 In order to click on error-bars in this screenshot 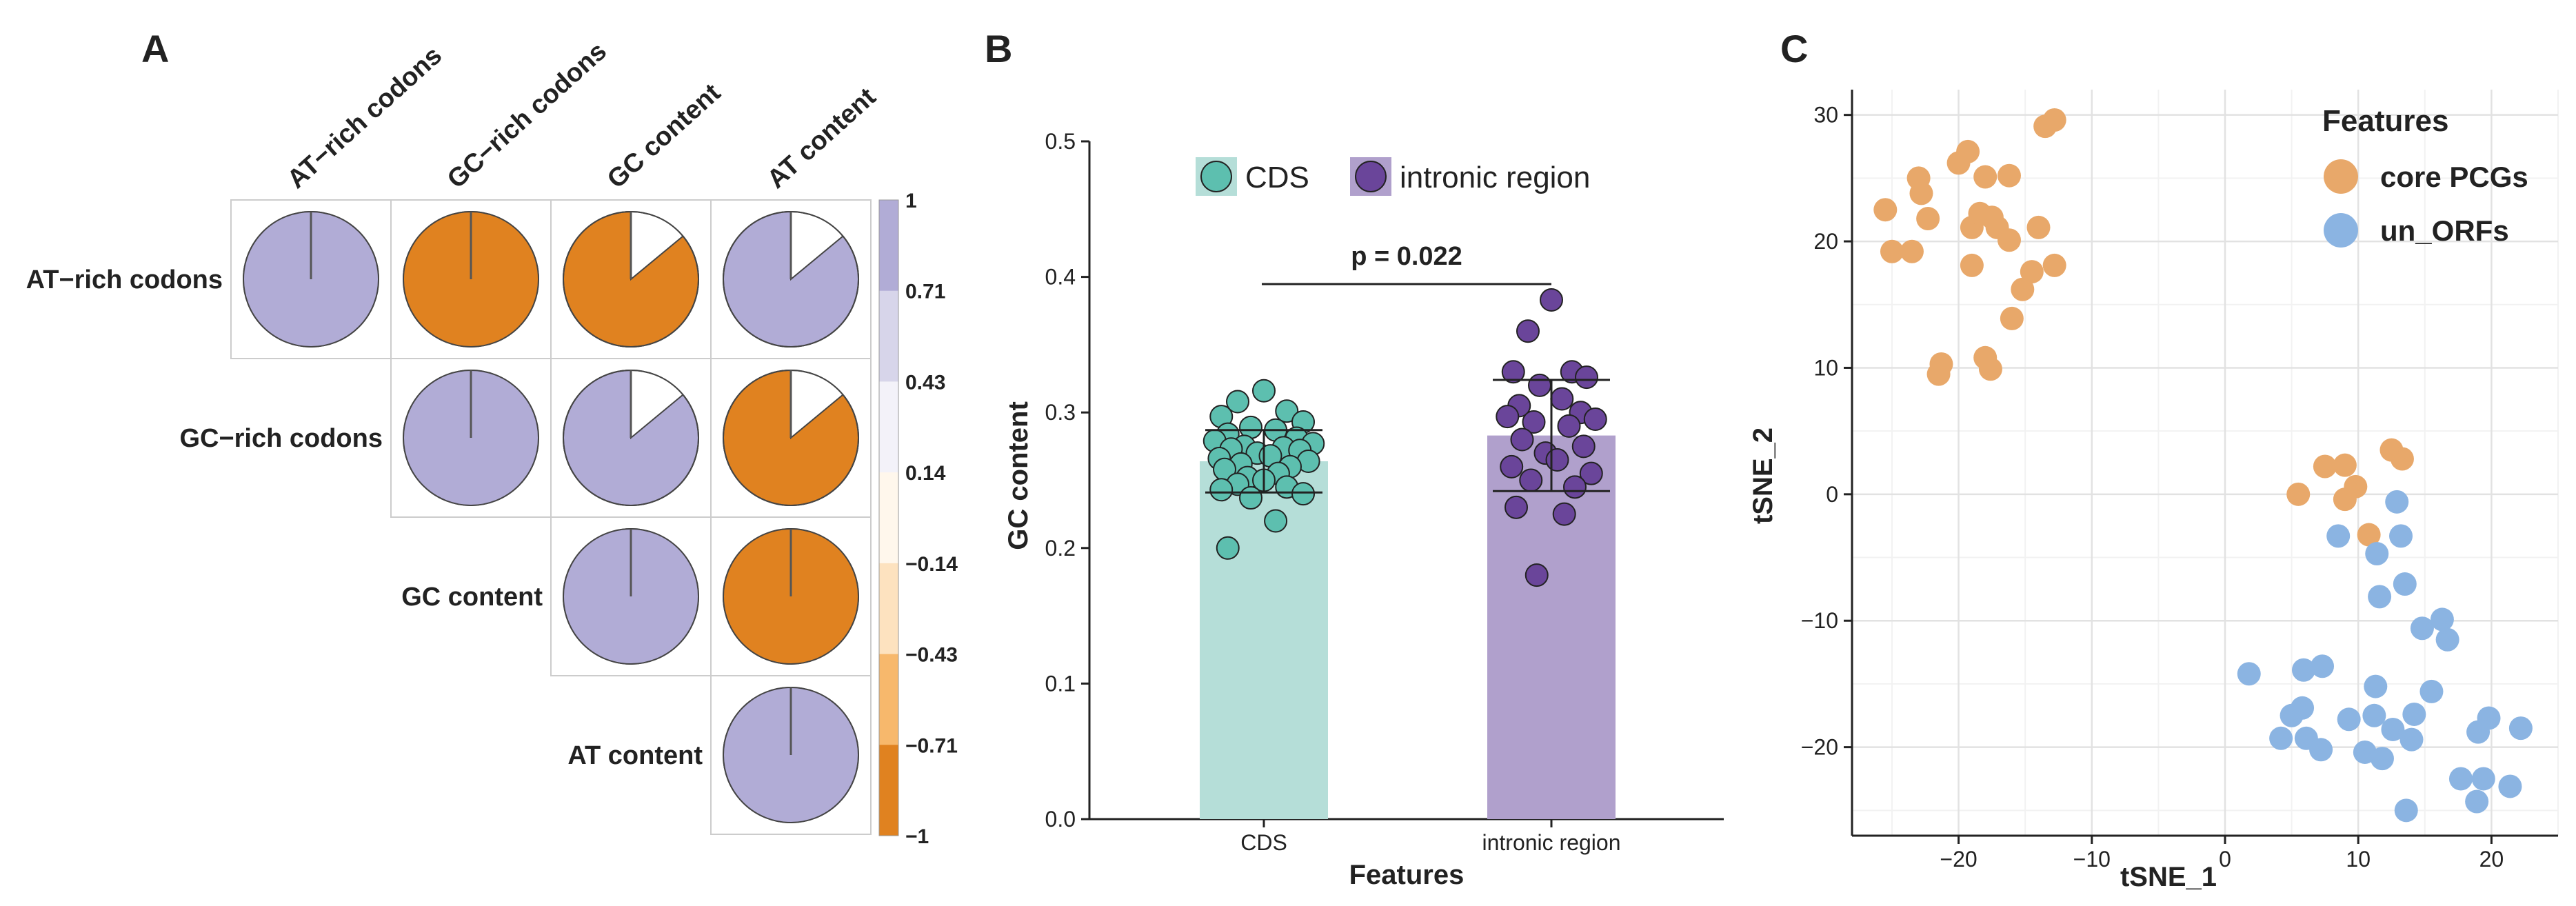, I will do `click(1407, 437)`.